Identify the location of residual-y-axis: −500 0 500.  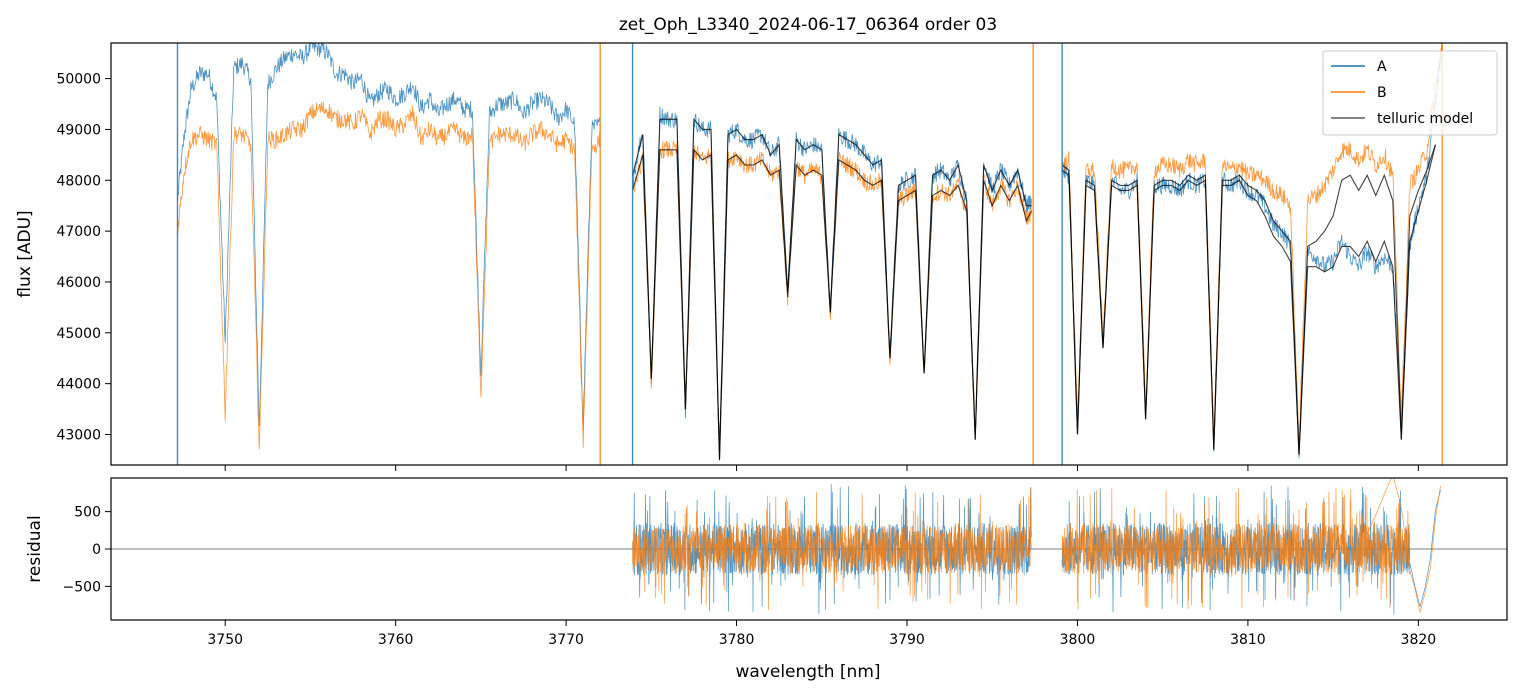
(87, 550).